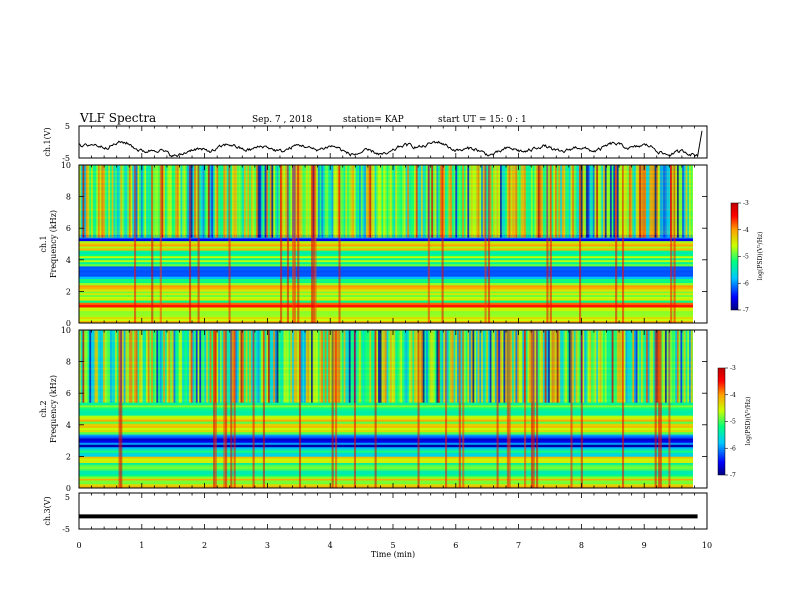  Describe the element at coordinates (267, 545) in the screenshot. I see `time-tick-label: 3` at that location.